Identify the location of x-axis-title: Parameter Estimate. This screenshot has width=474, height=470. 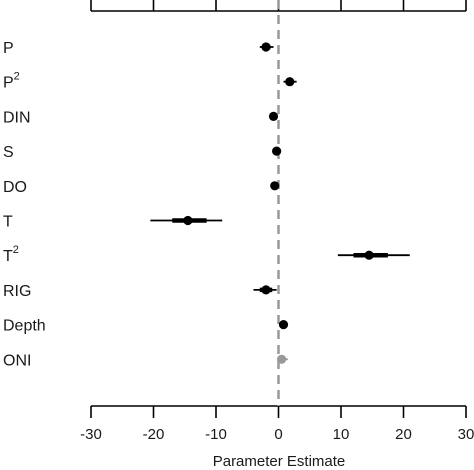
(279, 461).